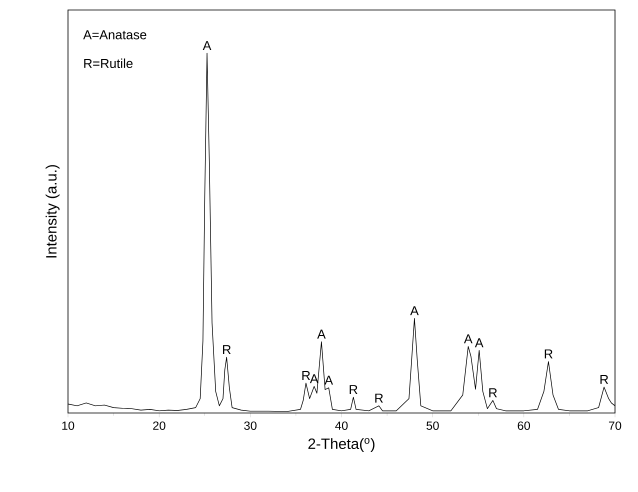 Image resolution: width=638 pixels, height=492 pixels. I want to click on annotation: R=Rutile, so click(108, 63).